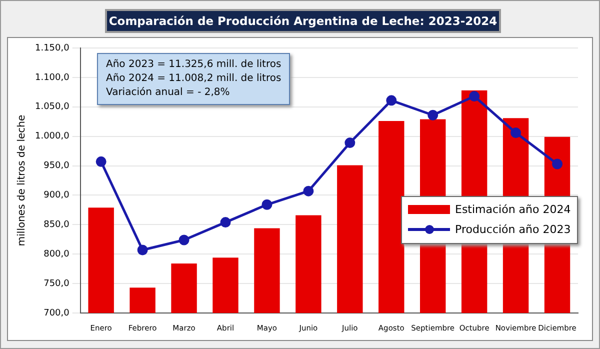 The image size is (600, 349). I want to click on legend-label: Estimación año 2024, so click(513, 209).